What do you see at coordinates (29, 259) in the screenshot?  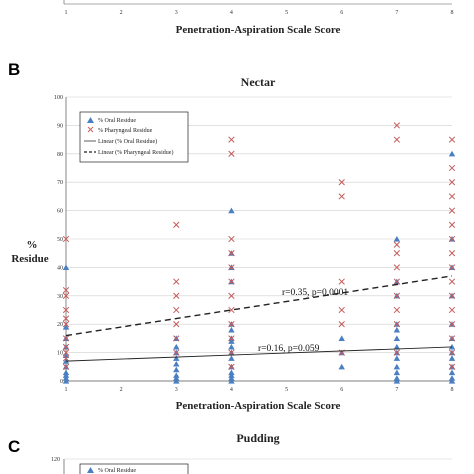 I see `y-axis-label-word: Residue` at bounding box center [29, 259].